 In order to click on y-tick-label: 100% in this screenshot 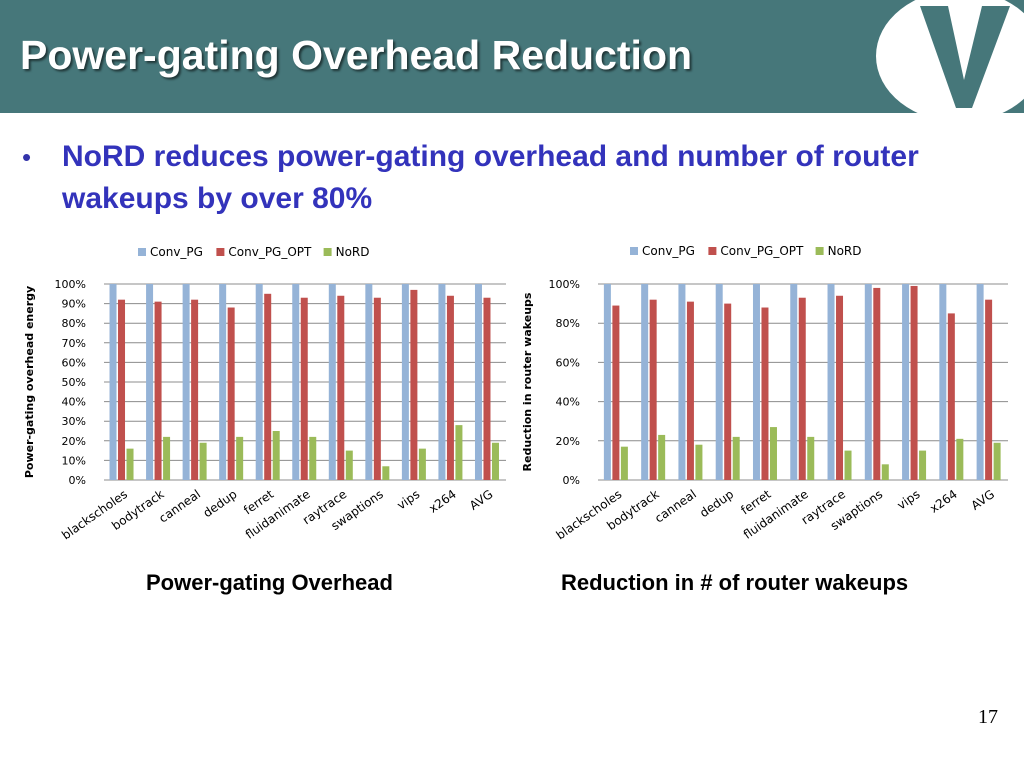, I will do `click(70, 284)`.